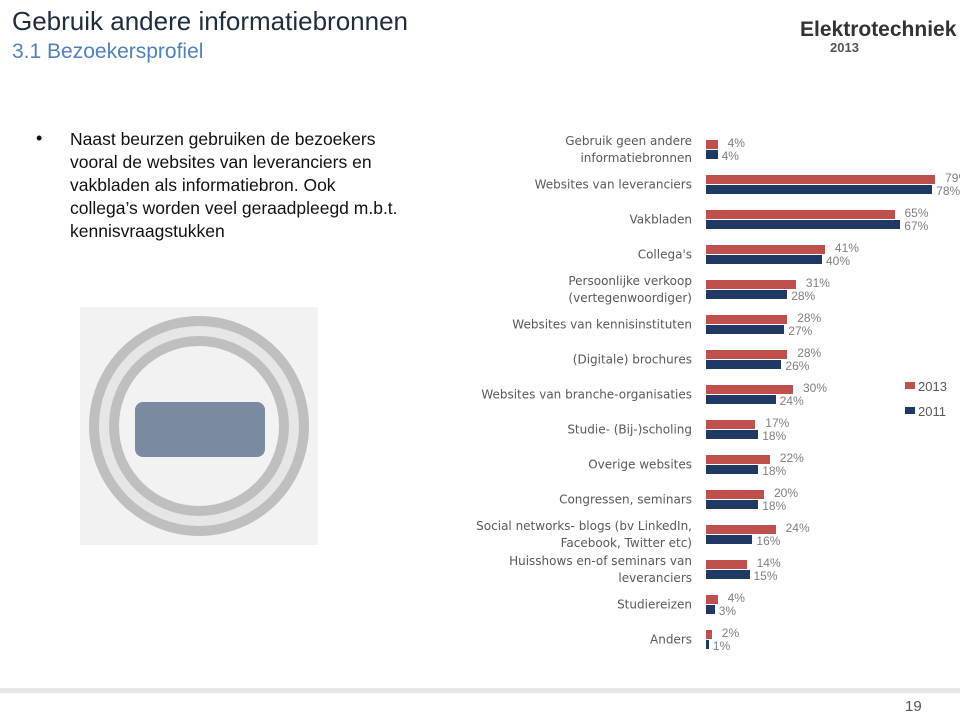  Describe the element at coordinates (730, 633) in the screenshot. I see `value-label: 2%` at that location.